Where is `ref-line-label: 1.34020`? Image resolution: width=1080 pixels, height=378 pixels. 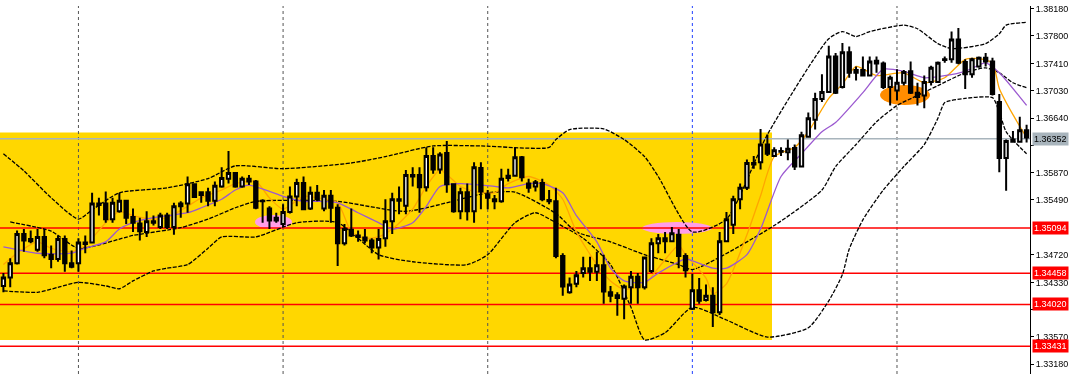 ref-line-label: 1.34020 is located at coordinates (1050, 304).